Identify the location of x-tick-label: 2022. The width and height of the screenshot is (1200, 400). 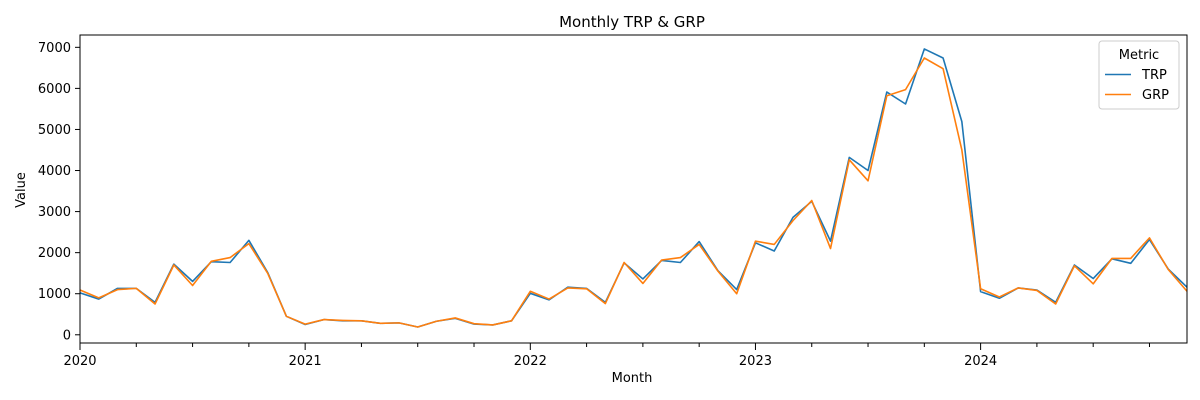
(530, 361).